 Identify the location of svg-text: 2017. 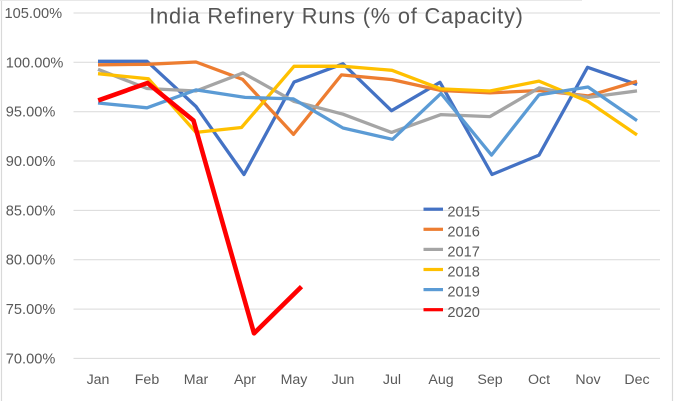
(463, 253).